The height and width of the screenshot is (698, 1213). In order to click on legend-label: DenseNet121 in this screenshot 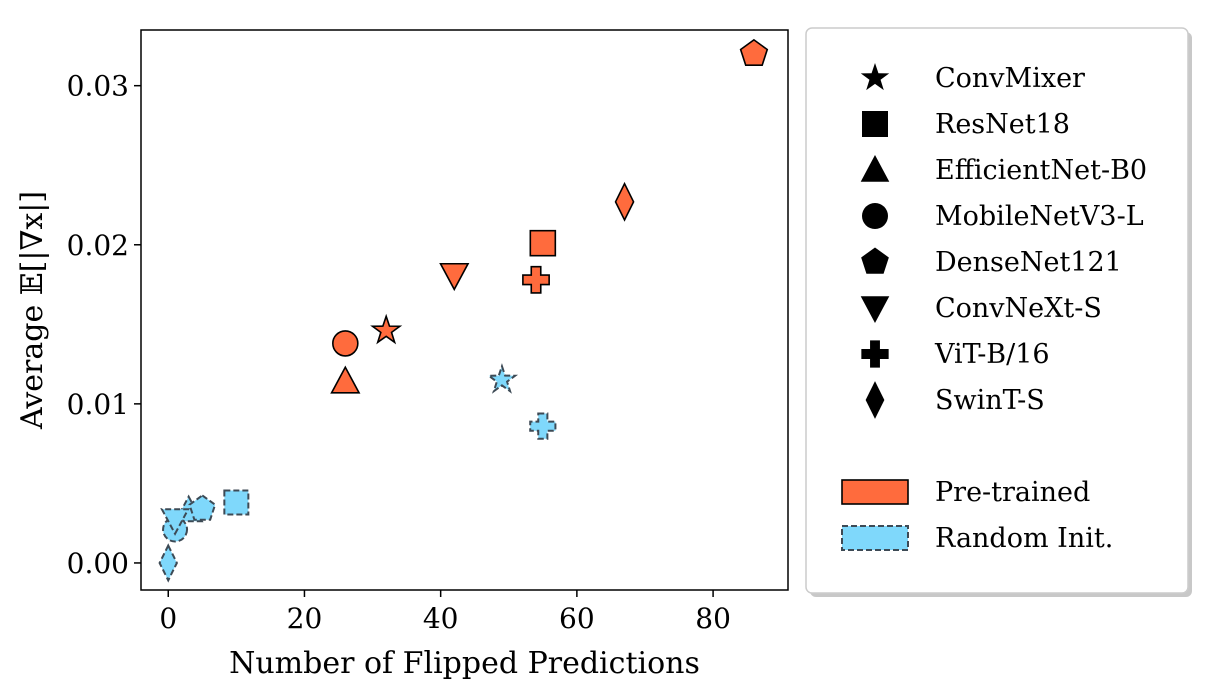, I will do `click(1028, 262)`.